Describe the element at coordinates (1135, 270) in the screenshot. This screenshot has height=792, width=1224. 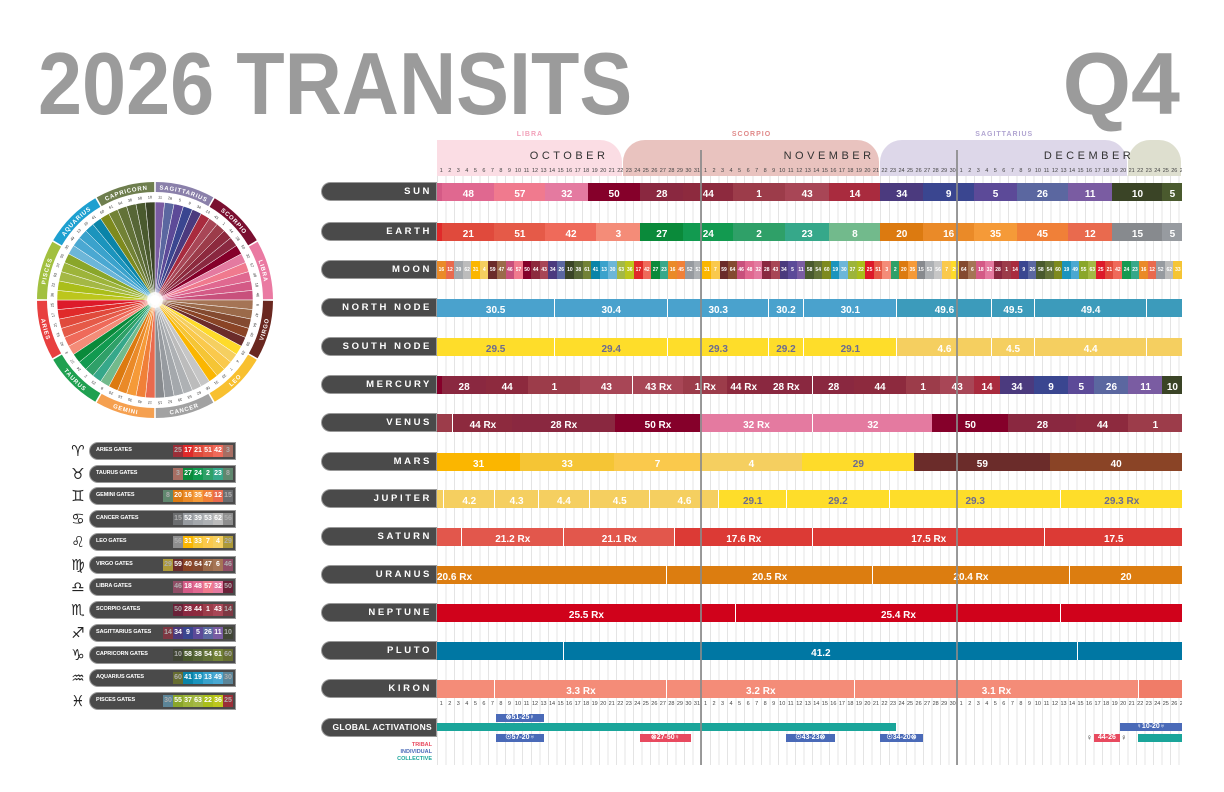
I see `moon-gate-cell: 23` at that location.